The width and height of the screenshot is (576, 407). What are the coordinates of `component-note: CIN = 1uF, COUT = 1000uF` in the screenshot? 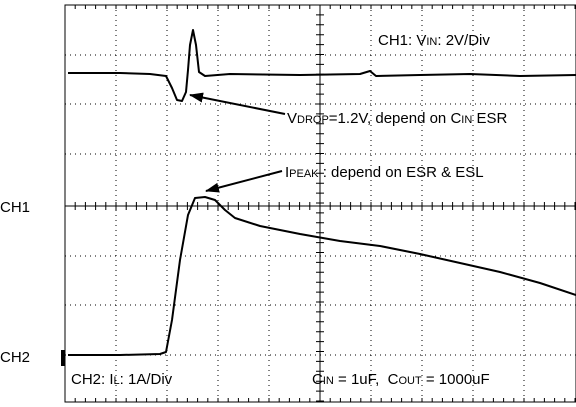 It's located at (401, 379).